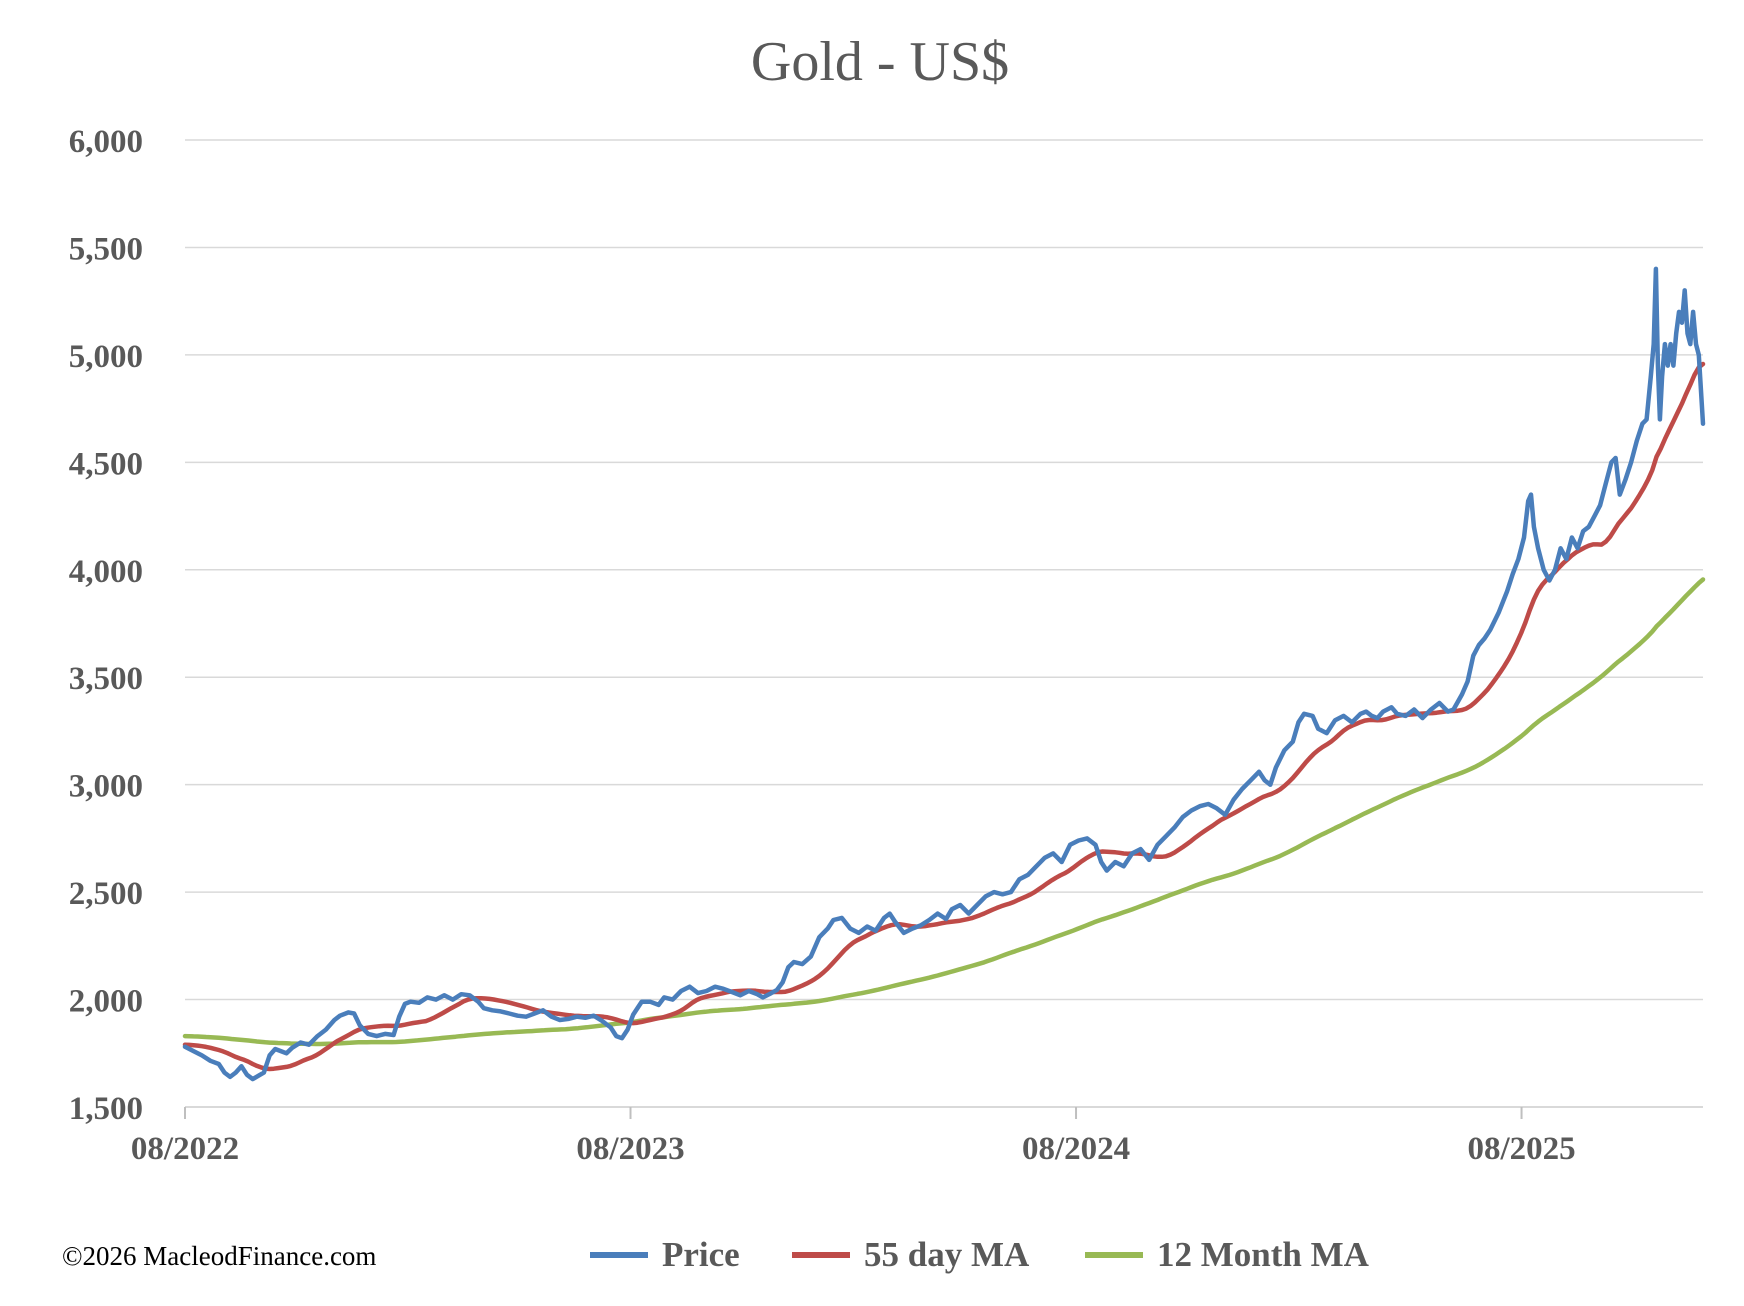 The height and width of the screenshot is (1306, 1744). I want to click on legend: Price 55 day MA 12 Month MA, so click(980, 1254).